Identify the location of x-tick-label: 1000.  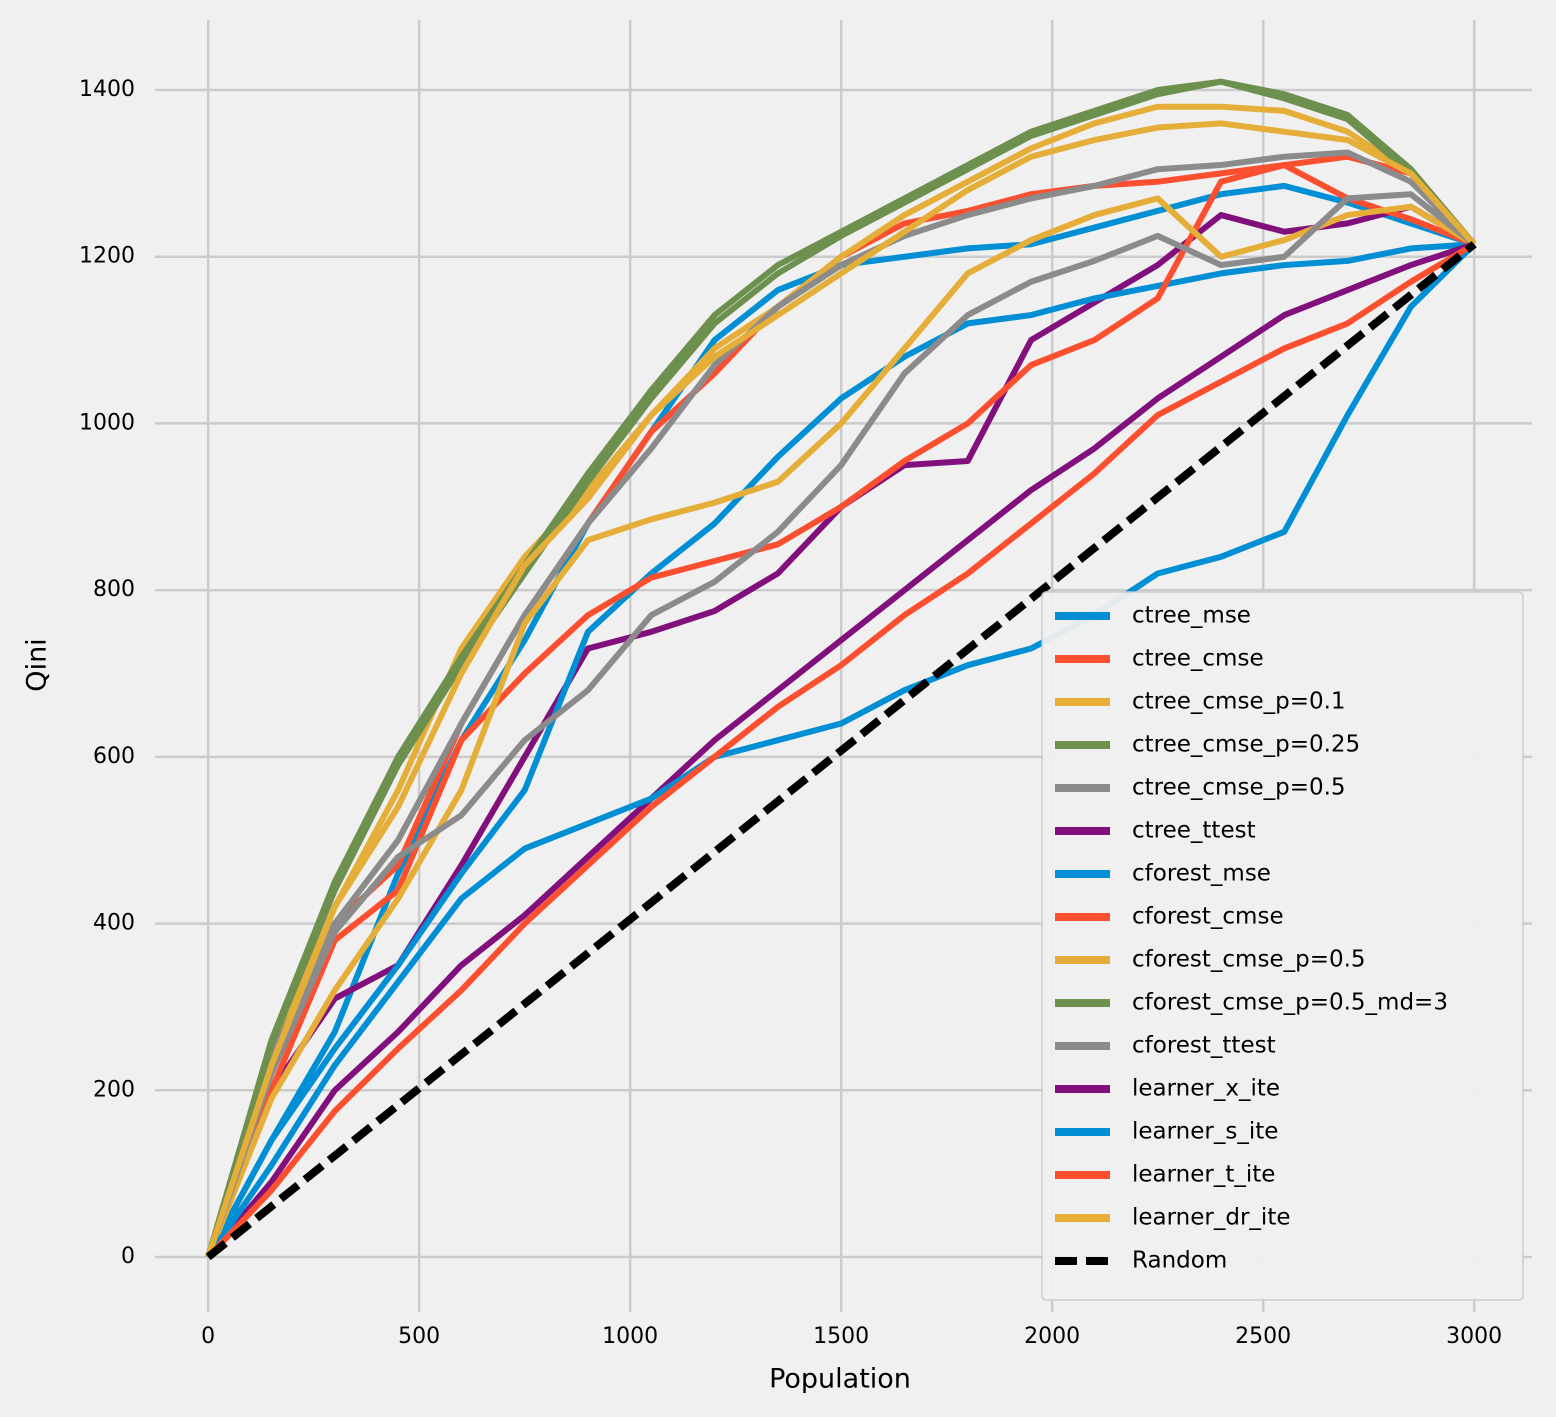
(630, 1336).